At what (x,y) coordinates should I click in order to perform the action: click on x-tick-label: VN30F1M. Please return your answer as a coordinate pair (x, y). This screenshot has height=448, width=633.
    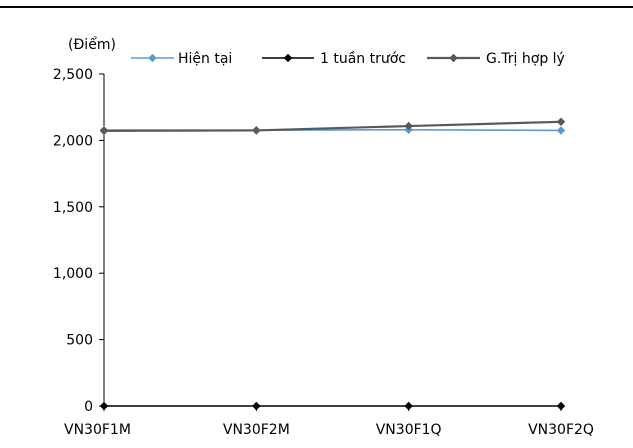
    Looking at the image, I should click on (97, 430).